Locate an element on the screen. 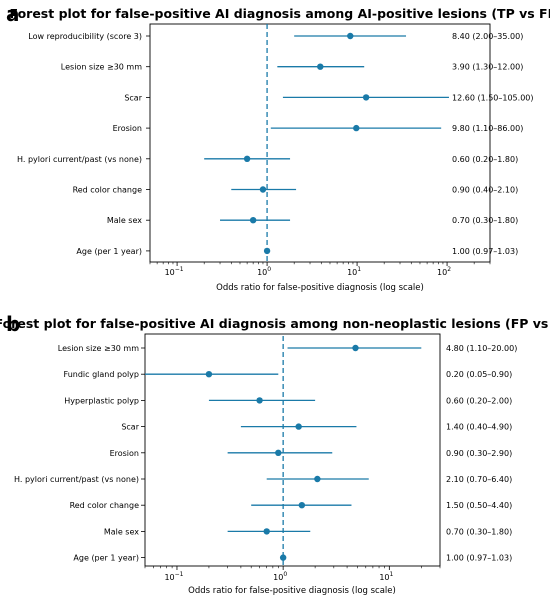 This screenshot has height=598, width=550. row-value-label: 0.90 (0.30–2.90) is located at coordinates (479, 453).